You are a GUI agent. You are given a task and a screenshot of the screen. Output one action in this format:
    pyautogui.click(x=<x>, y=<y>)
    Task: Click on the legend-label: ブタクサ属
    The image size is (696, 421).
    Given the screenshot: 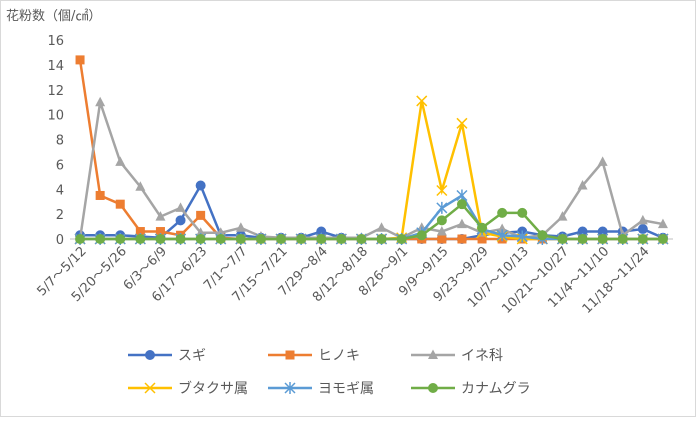 What is the action you would take?
    pyautogui.click(x=213, y=388)
    